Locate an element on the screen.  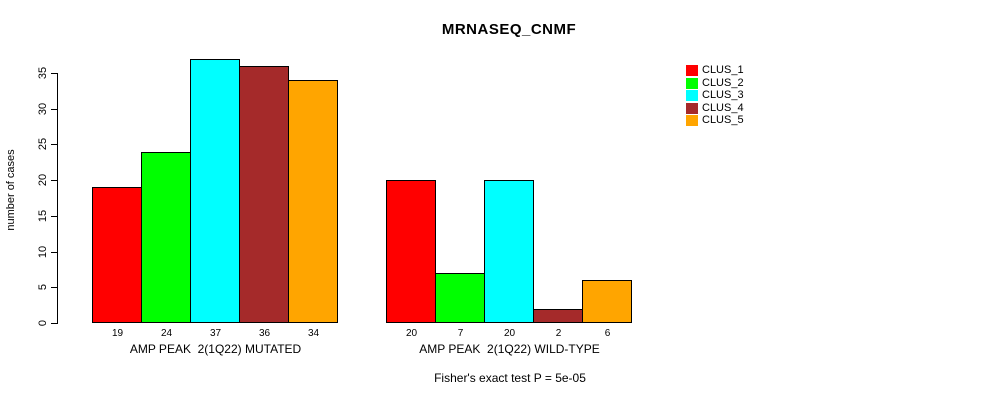
category-label: AMP PEAK 2(1Q22) WILD-TYPE is located at coordinates (509, 349).